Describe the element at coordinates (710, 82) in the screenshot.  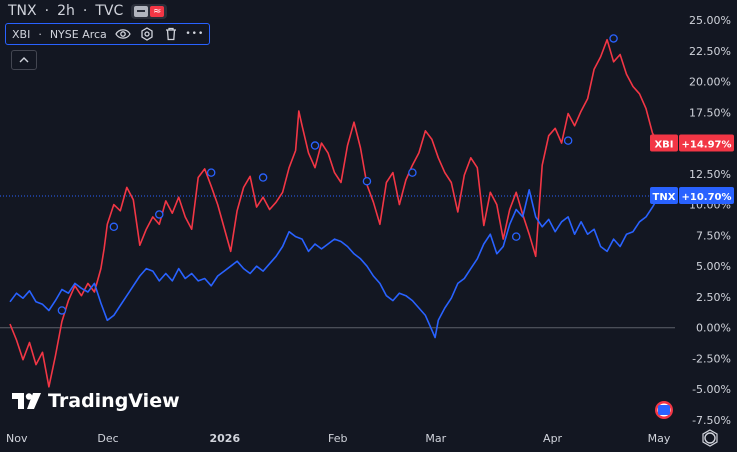
I see `y-axis-tick-label: 20.00%` at that location.